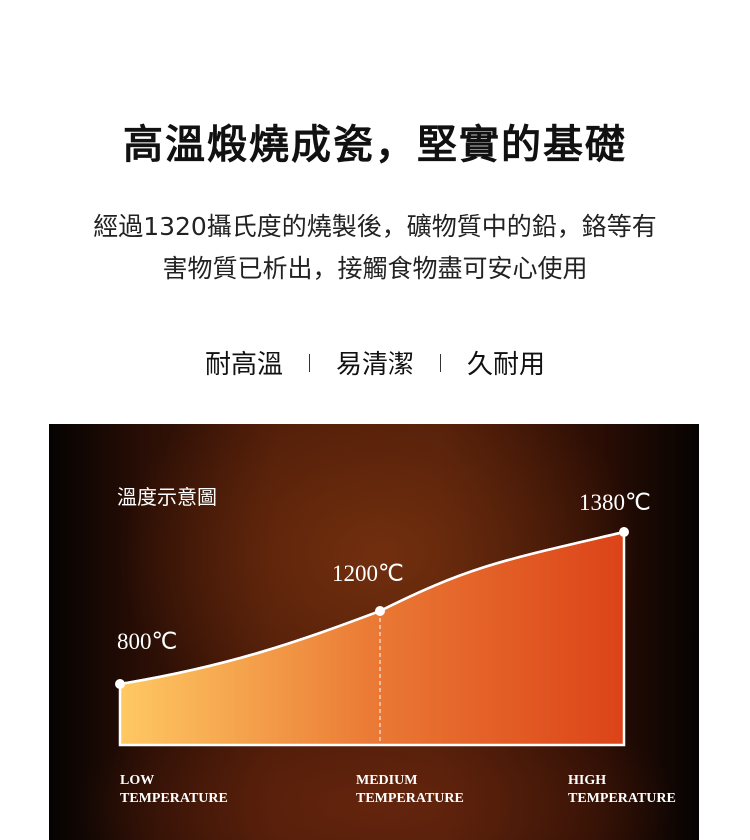 The image size is (750, 840). I want to click on page-title: 高溫煅燒成瓷，堅實的基礎, so click(375, 145).